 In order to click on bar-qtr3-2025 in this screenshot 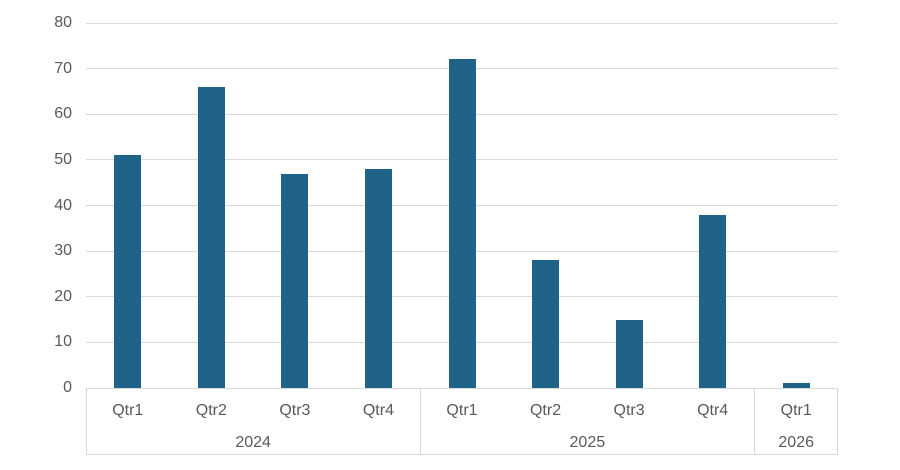, I will do `click(629, 354)`.